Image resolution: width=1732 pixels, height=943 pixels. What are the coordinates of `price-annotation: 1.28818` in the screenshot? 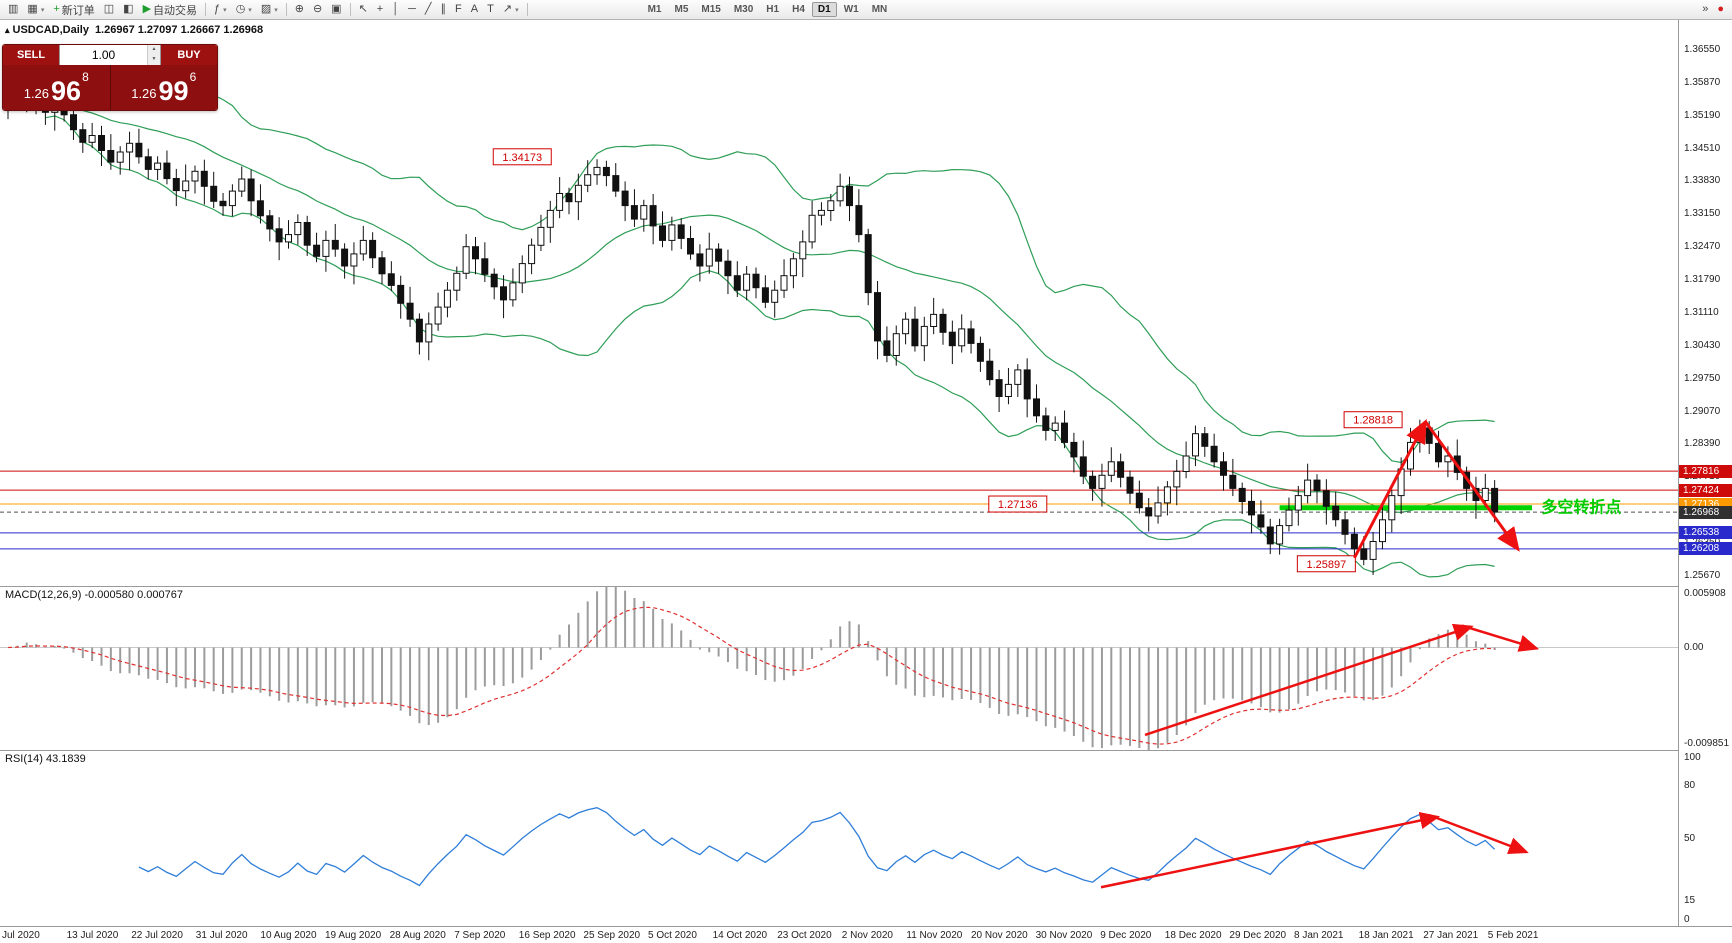 It's located at (1373, 420).